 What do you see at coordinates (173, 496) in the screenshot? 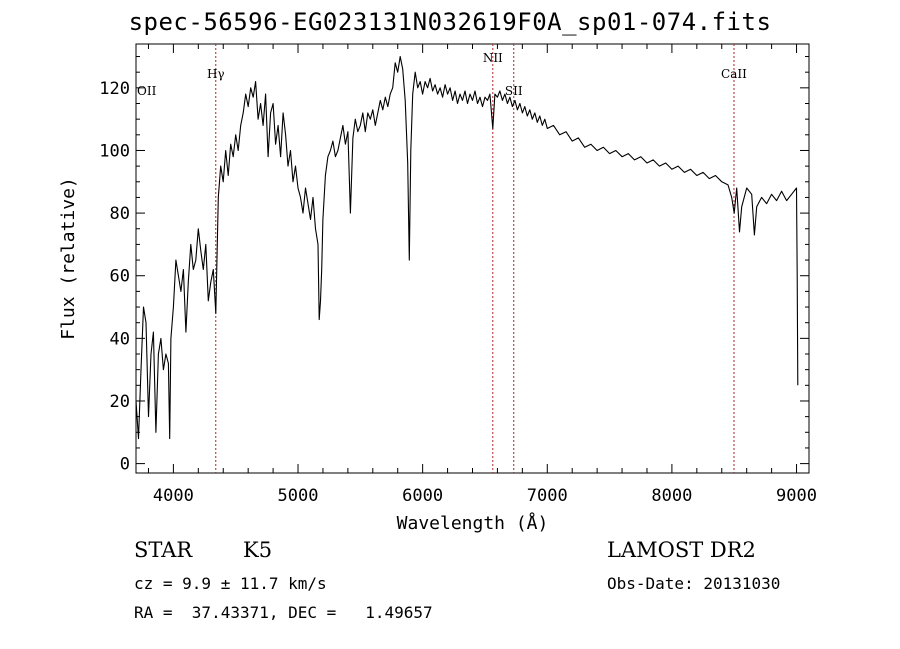
I see `x-tick-label: 4000` at bounding box center [173, 496].